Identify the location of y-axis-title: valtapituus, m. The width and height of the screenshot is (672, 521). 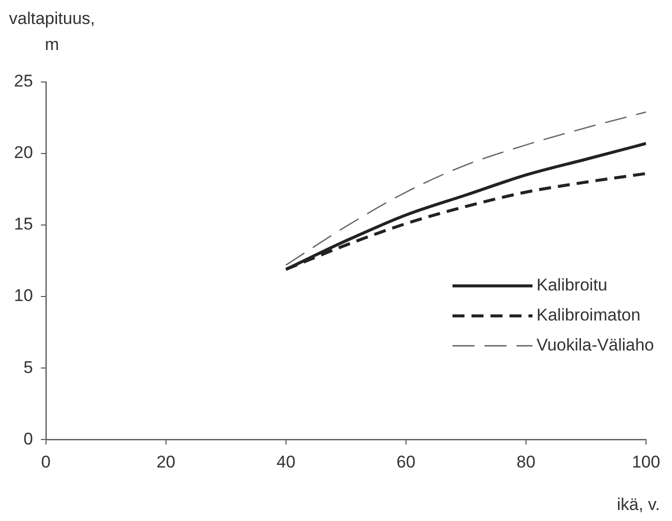
(52, 32).